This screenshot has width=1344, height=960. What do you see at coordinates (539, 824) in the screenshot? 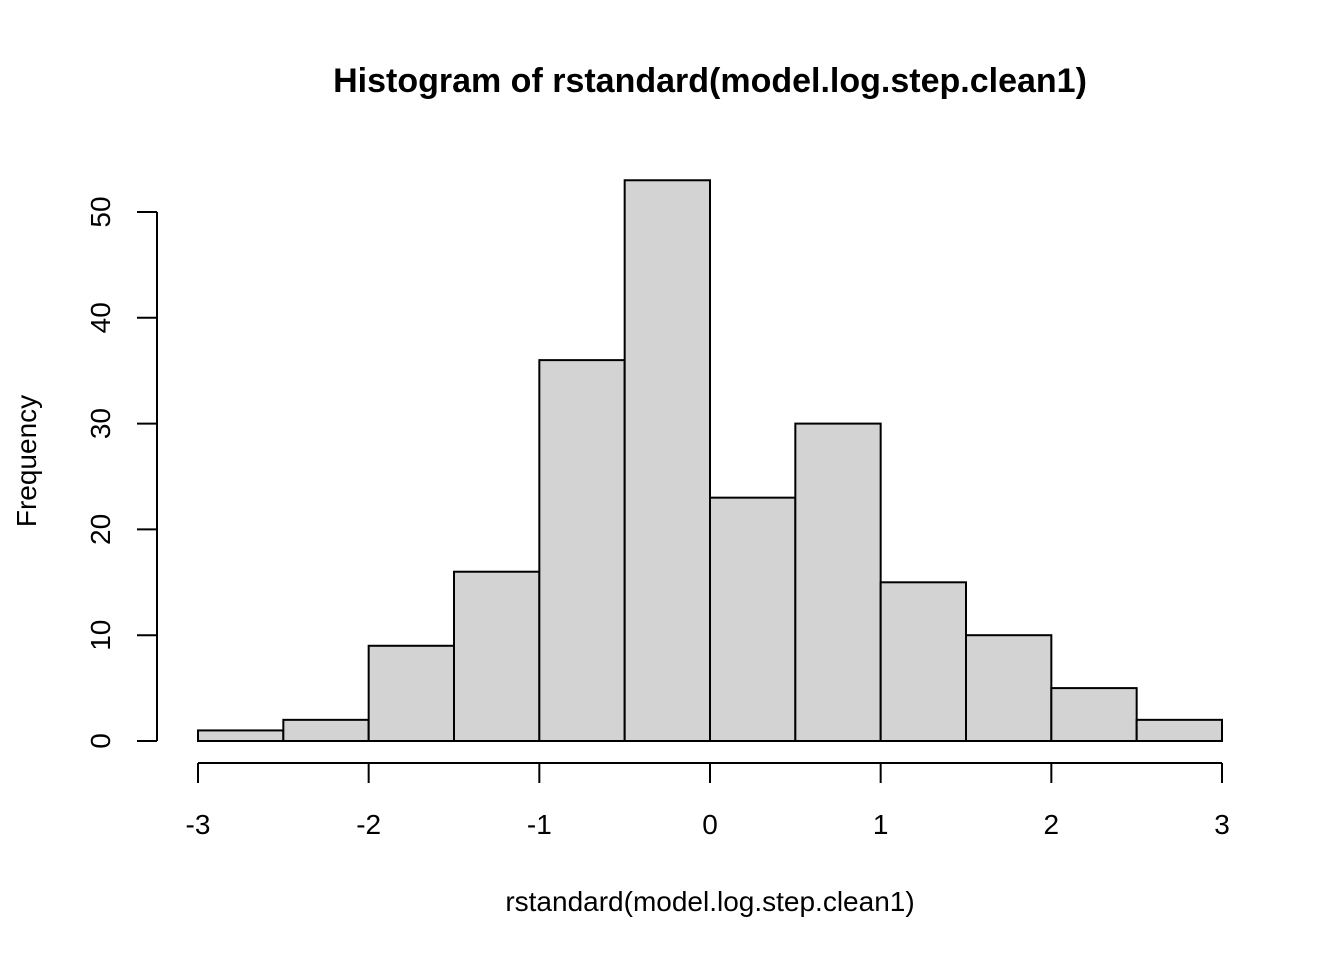
I see `x-tick-label: -1` at bounding box center [539, 824].